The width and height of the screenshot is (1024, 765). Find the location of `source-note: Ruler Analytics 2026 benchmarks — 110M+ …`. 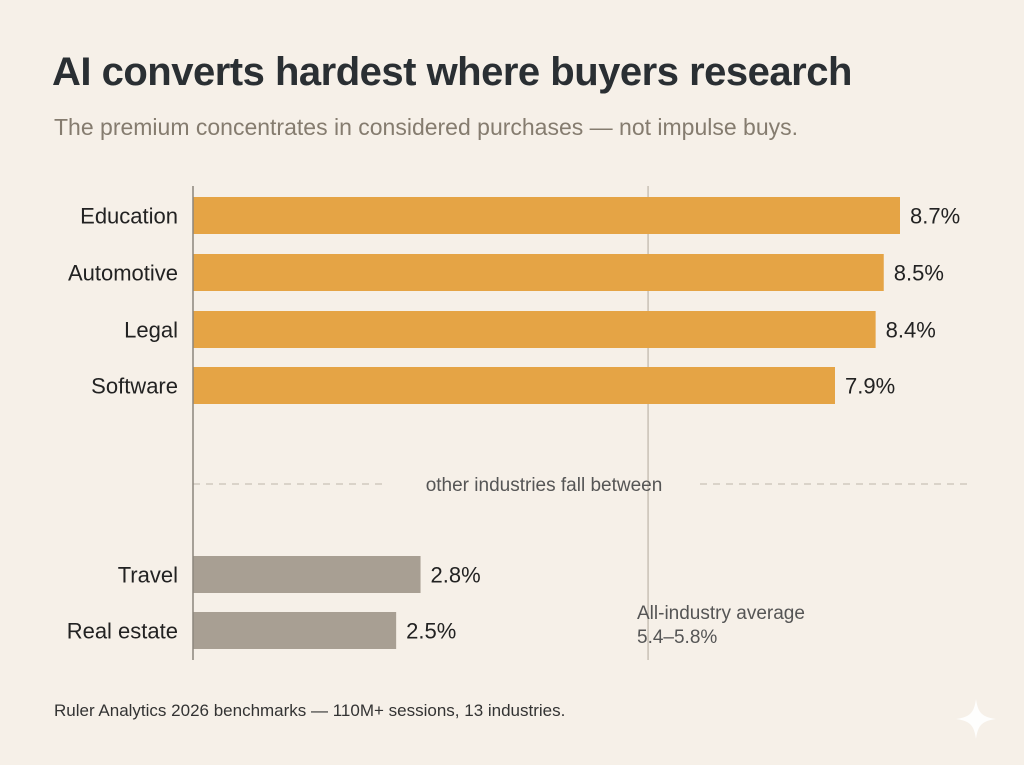

source-note: Ruler Analytics 2026 benchmarks — 110M+ … is located at coordinates (310, 710).